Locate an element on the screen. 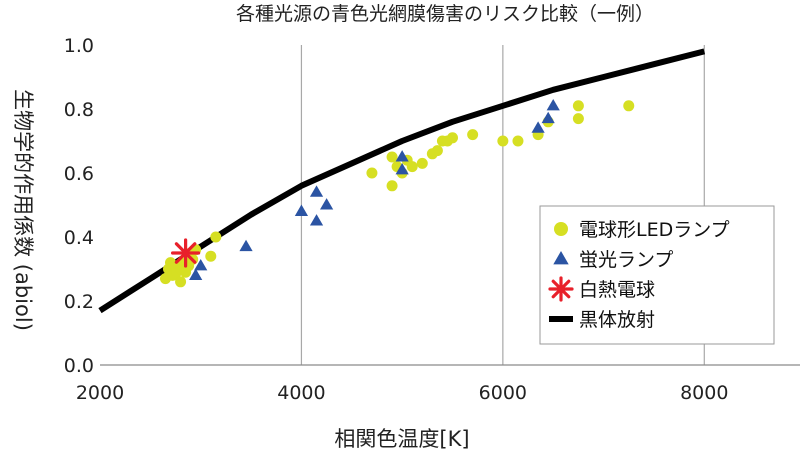  legend-box is located at coordinates (657, 275).